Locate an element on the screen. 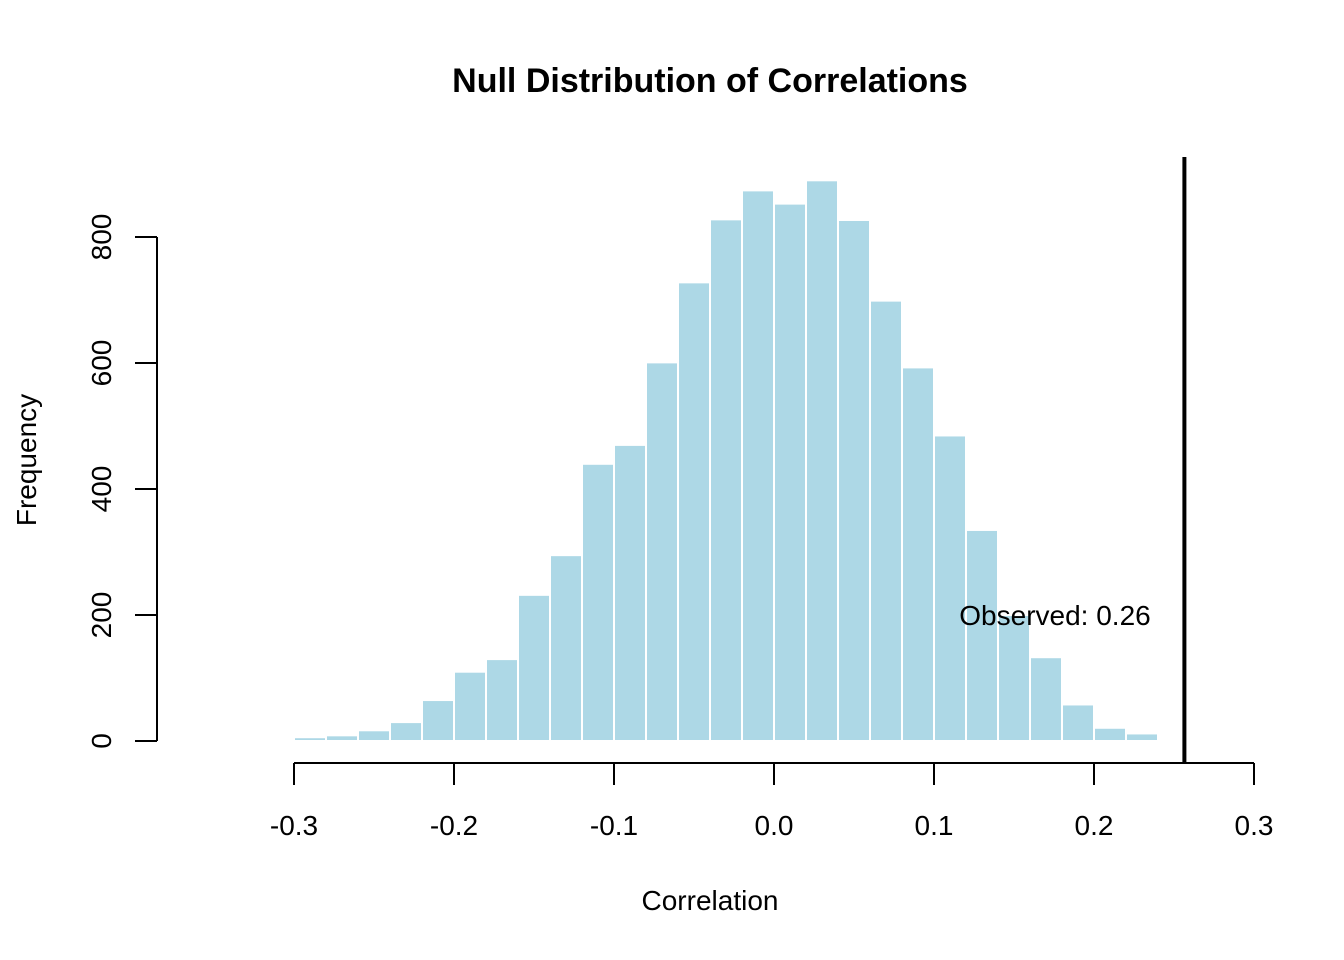  x-axis-title: Correlation is located at coordinates (710, 900).